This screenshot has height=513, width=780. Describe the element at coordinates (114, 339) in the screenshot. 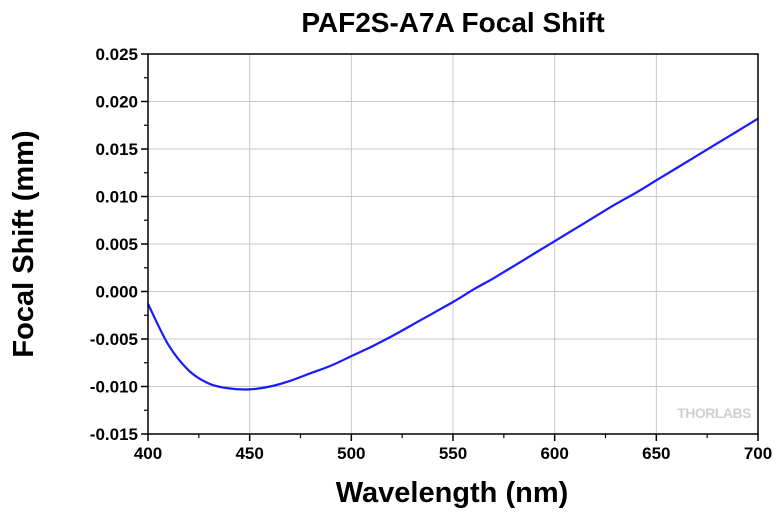

I see `y-tick-label: -0.005` at that location.